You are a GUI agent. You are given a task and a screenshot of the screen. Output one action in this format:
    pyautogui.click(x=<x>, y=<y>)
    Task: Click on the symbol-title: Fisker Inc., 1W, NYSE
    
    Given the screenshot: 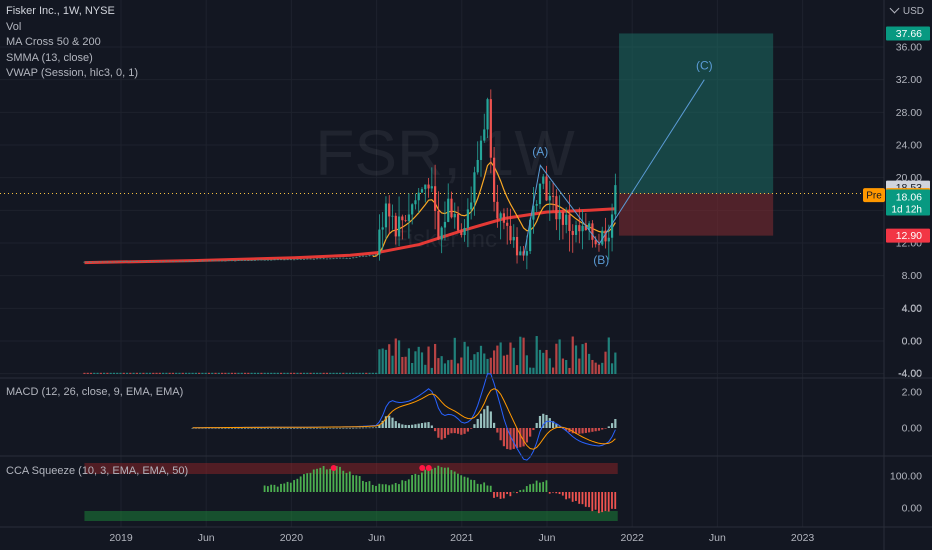 What is the action you would take?
    pyautogui.click(x=60, y=11)
    